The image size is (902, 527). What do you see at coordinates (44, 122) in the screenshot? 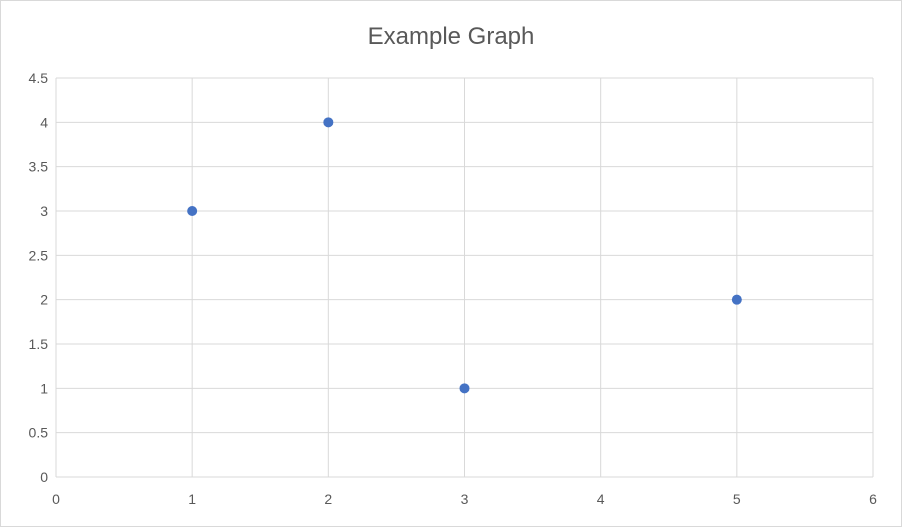
I see `y-tick-label: 4` at bounding box center [44, 122].